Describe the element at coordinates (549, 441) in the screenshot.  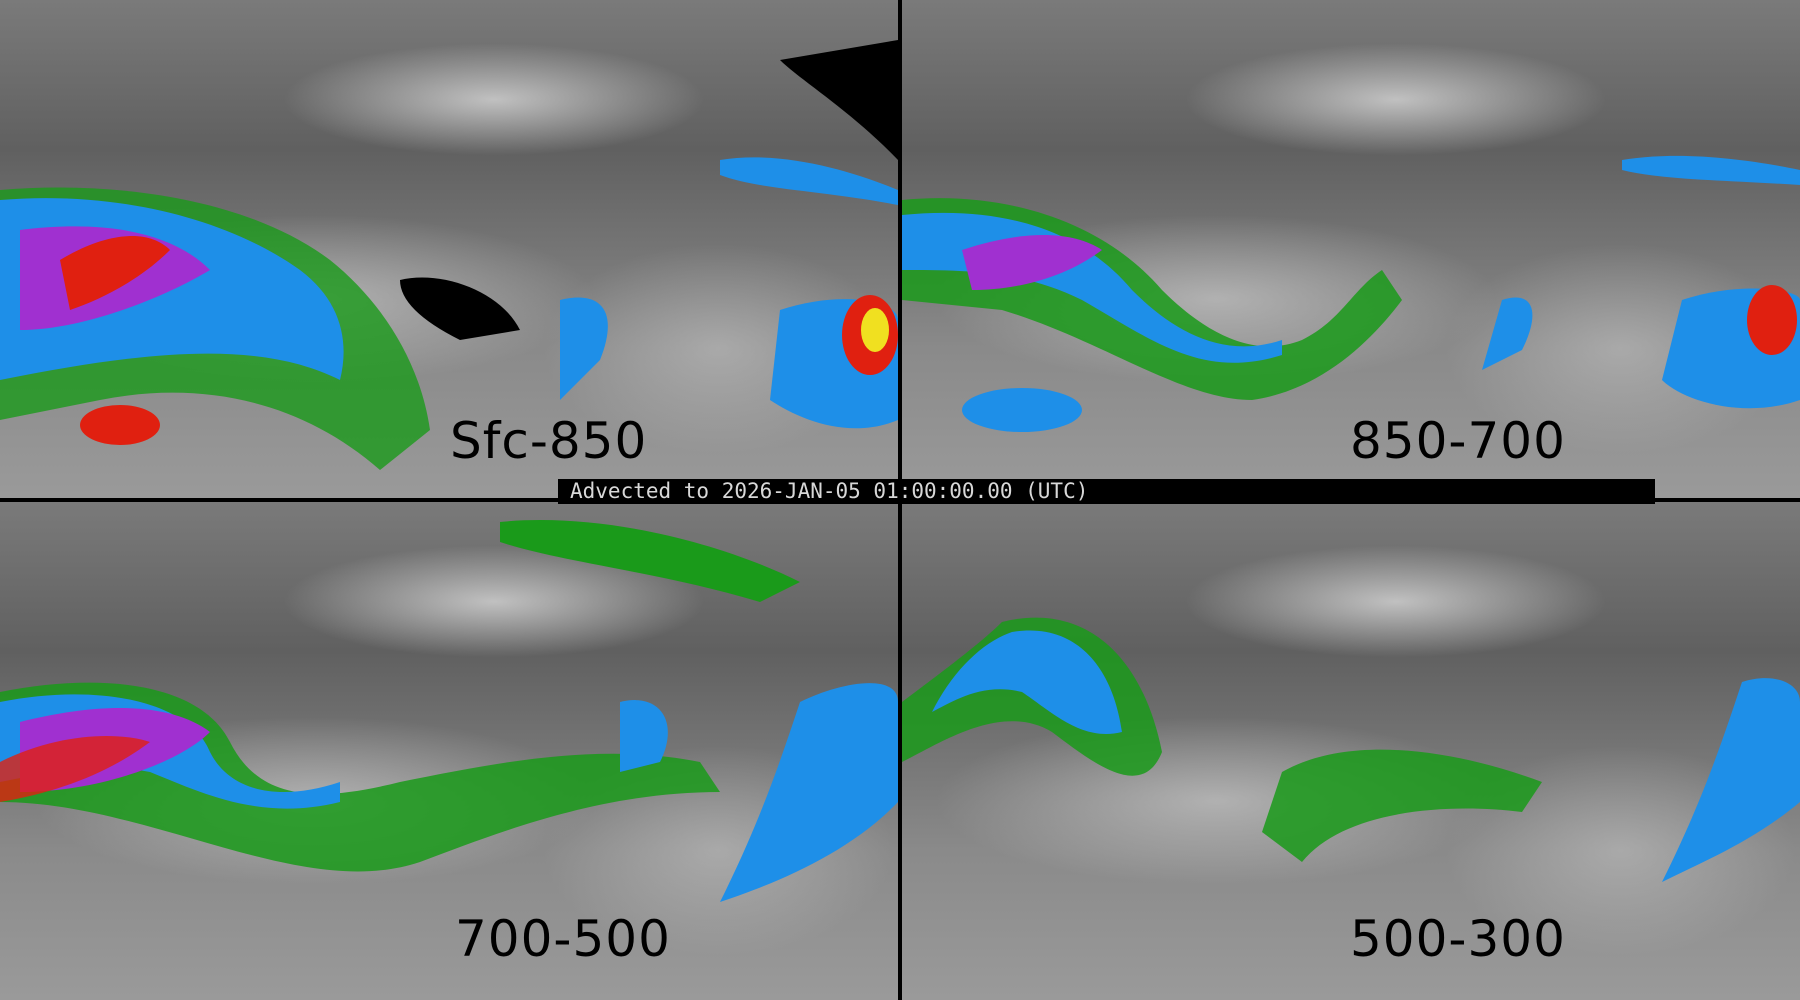
I see `layer-label: Sfc-850` at that location.